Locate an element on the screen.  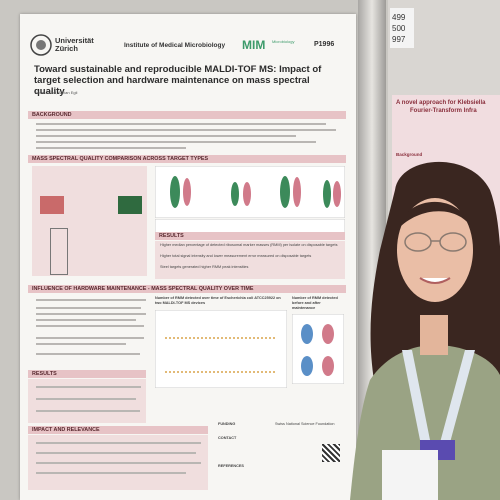
footer-heading: CONTACT is located at coordinates (227, 438).